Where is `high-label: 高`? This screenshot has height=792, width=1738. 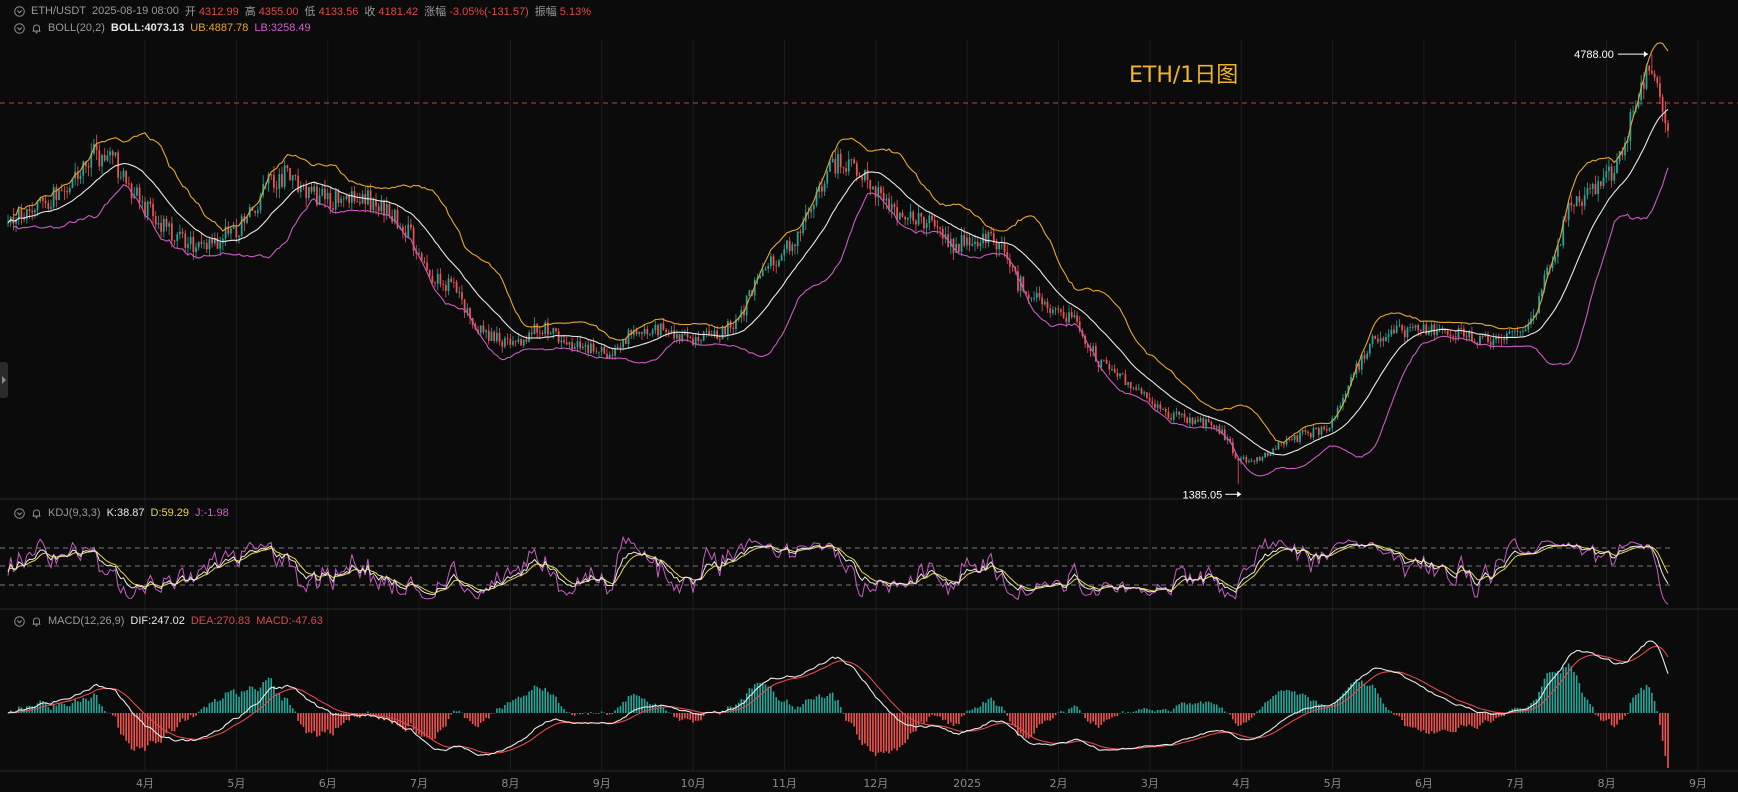
high-label: 高 is located at coordinates (250, 12).